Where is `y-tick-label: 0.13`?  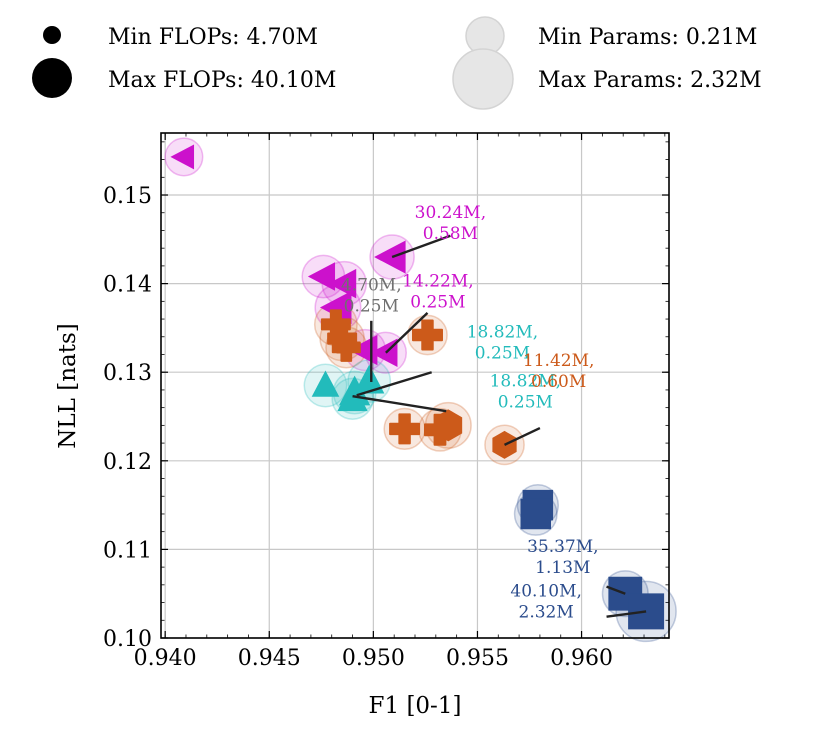
y-tick-label: 0.13 is located at coordinates (127, 373).